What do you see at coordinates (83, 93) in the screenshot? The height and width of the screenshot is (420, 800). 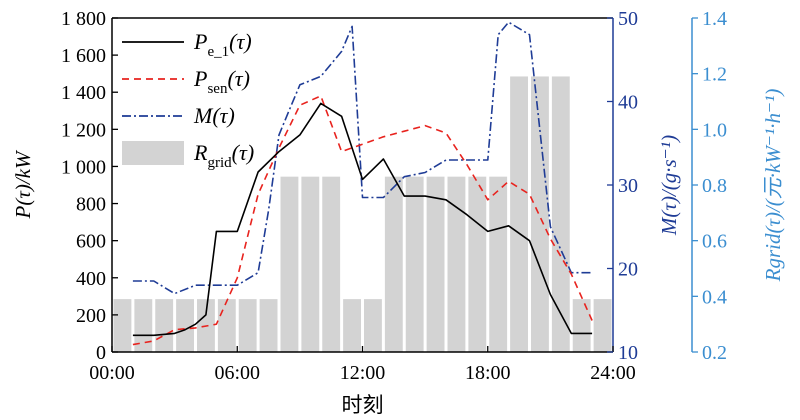 I see `y-left-tick-label: 1 400` at bounding box center [83, 93].